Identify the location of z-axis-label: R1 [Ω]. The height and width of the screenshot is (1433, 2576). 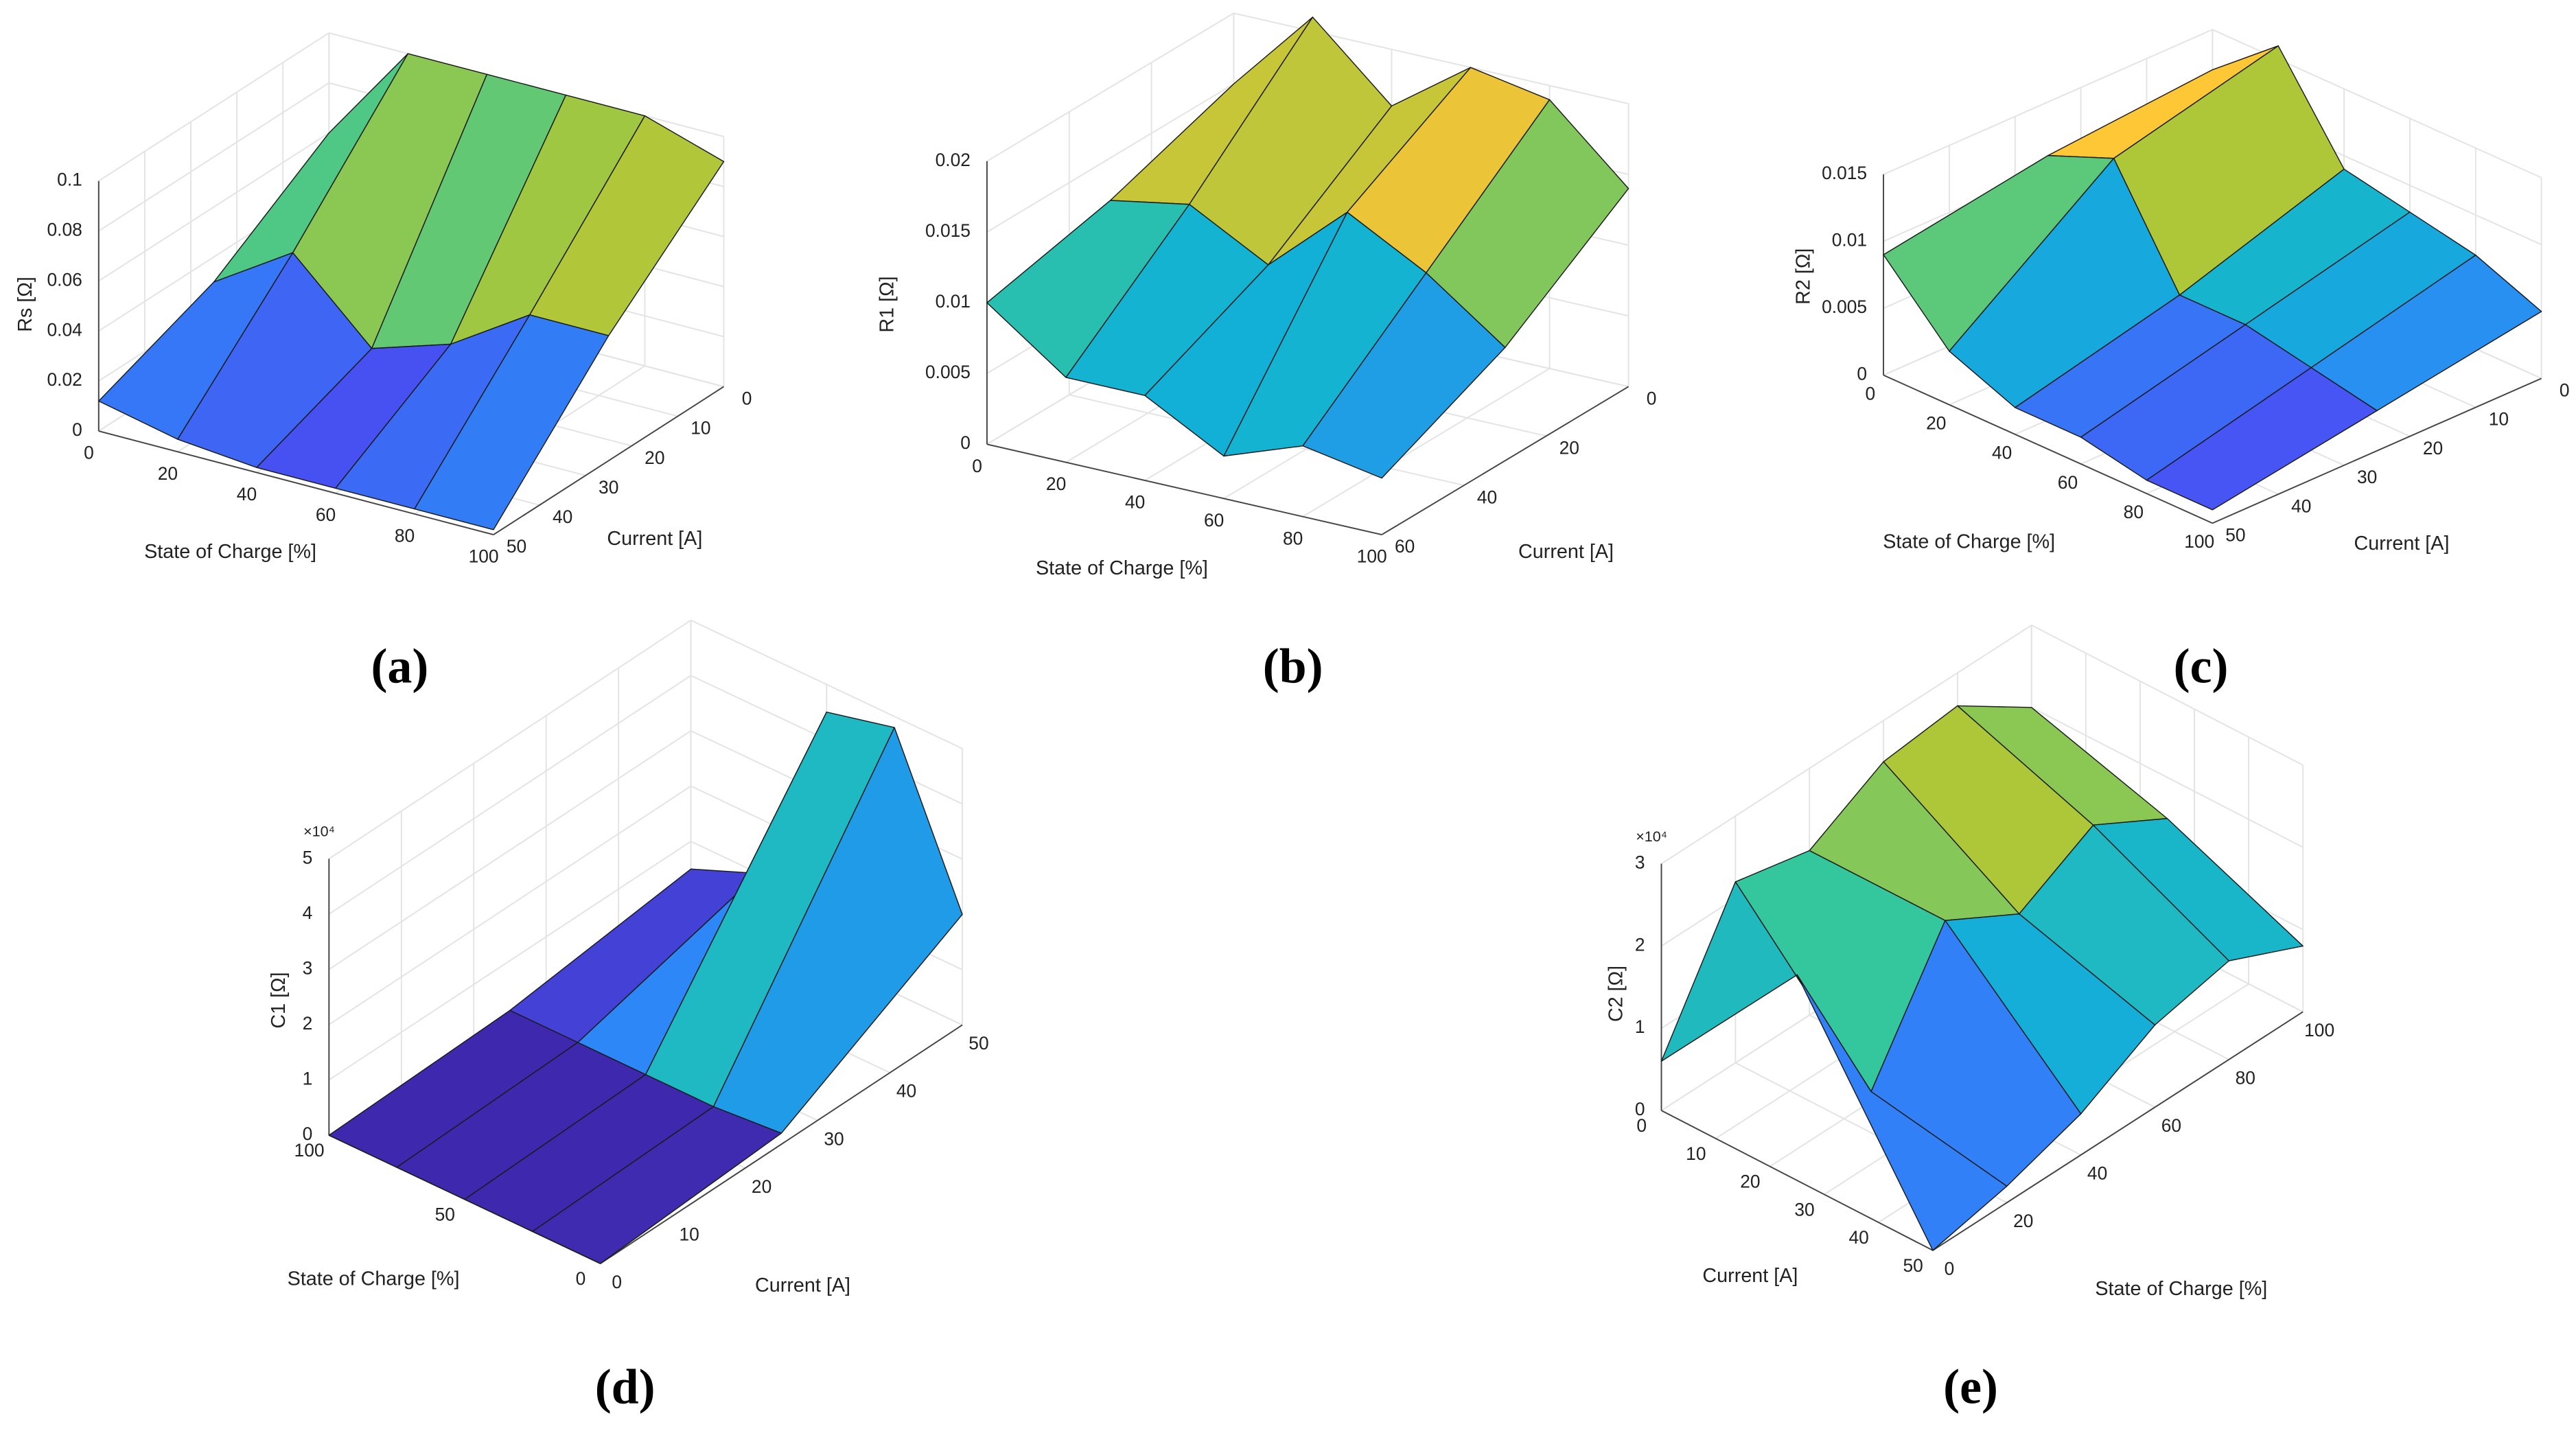
(888, 304).